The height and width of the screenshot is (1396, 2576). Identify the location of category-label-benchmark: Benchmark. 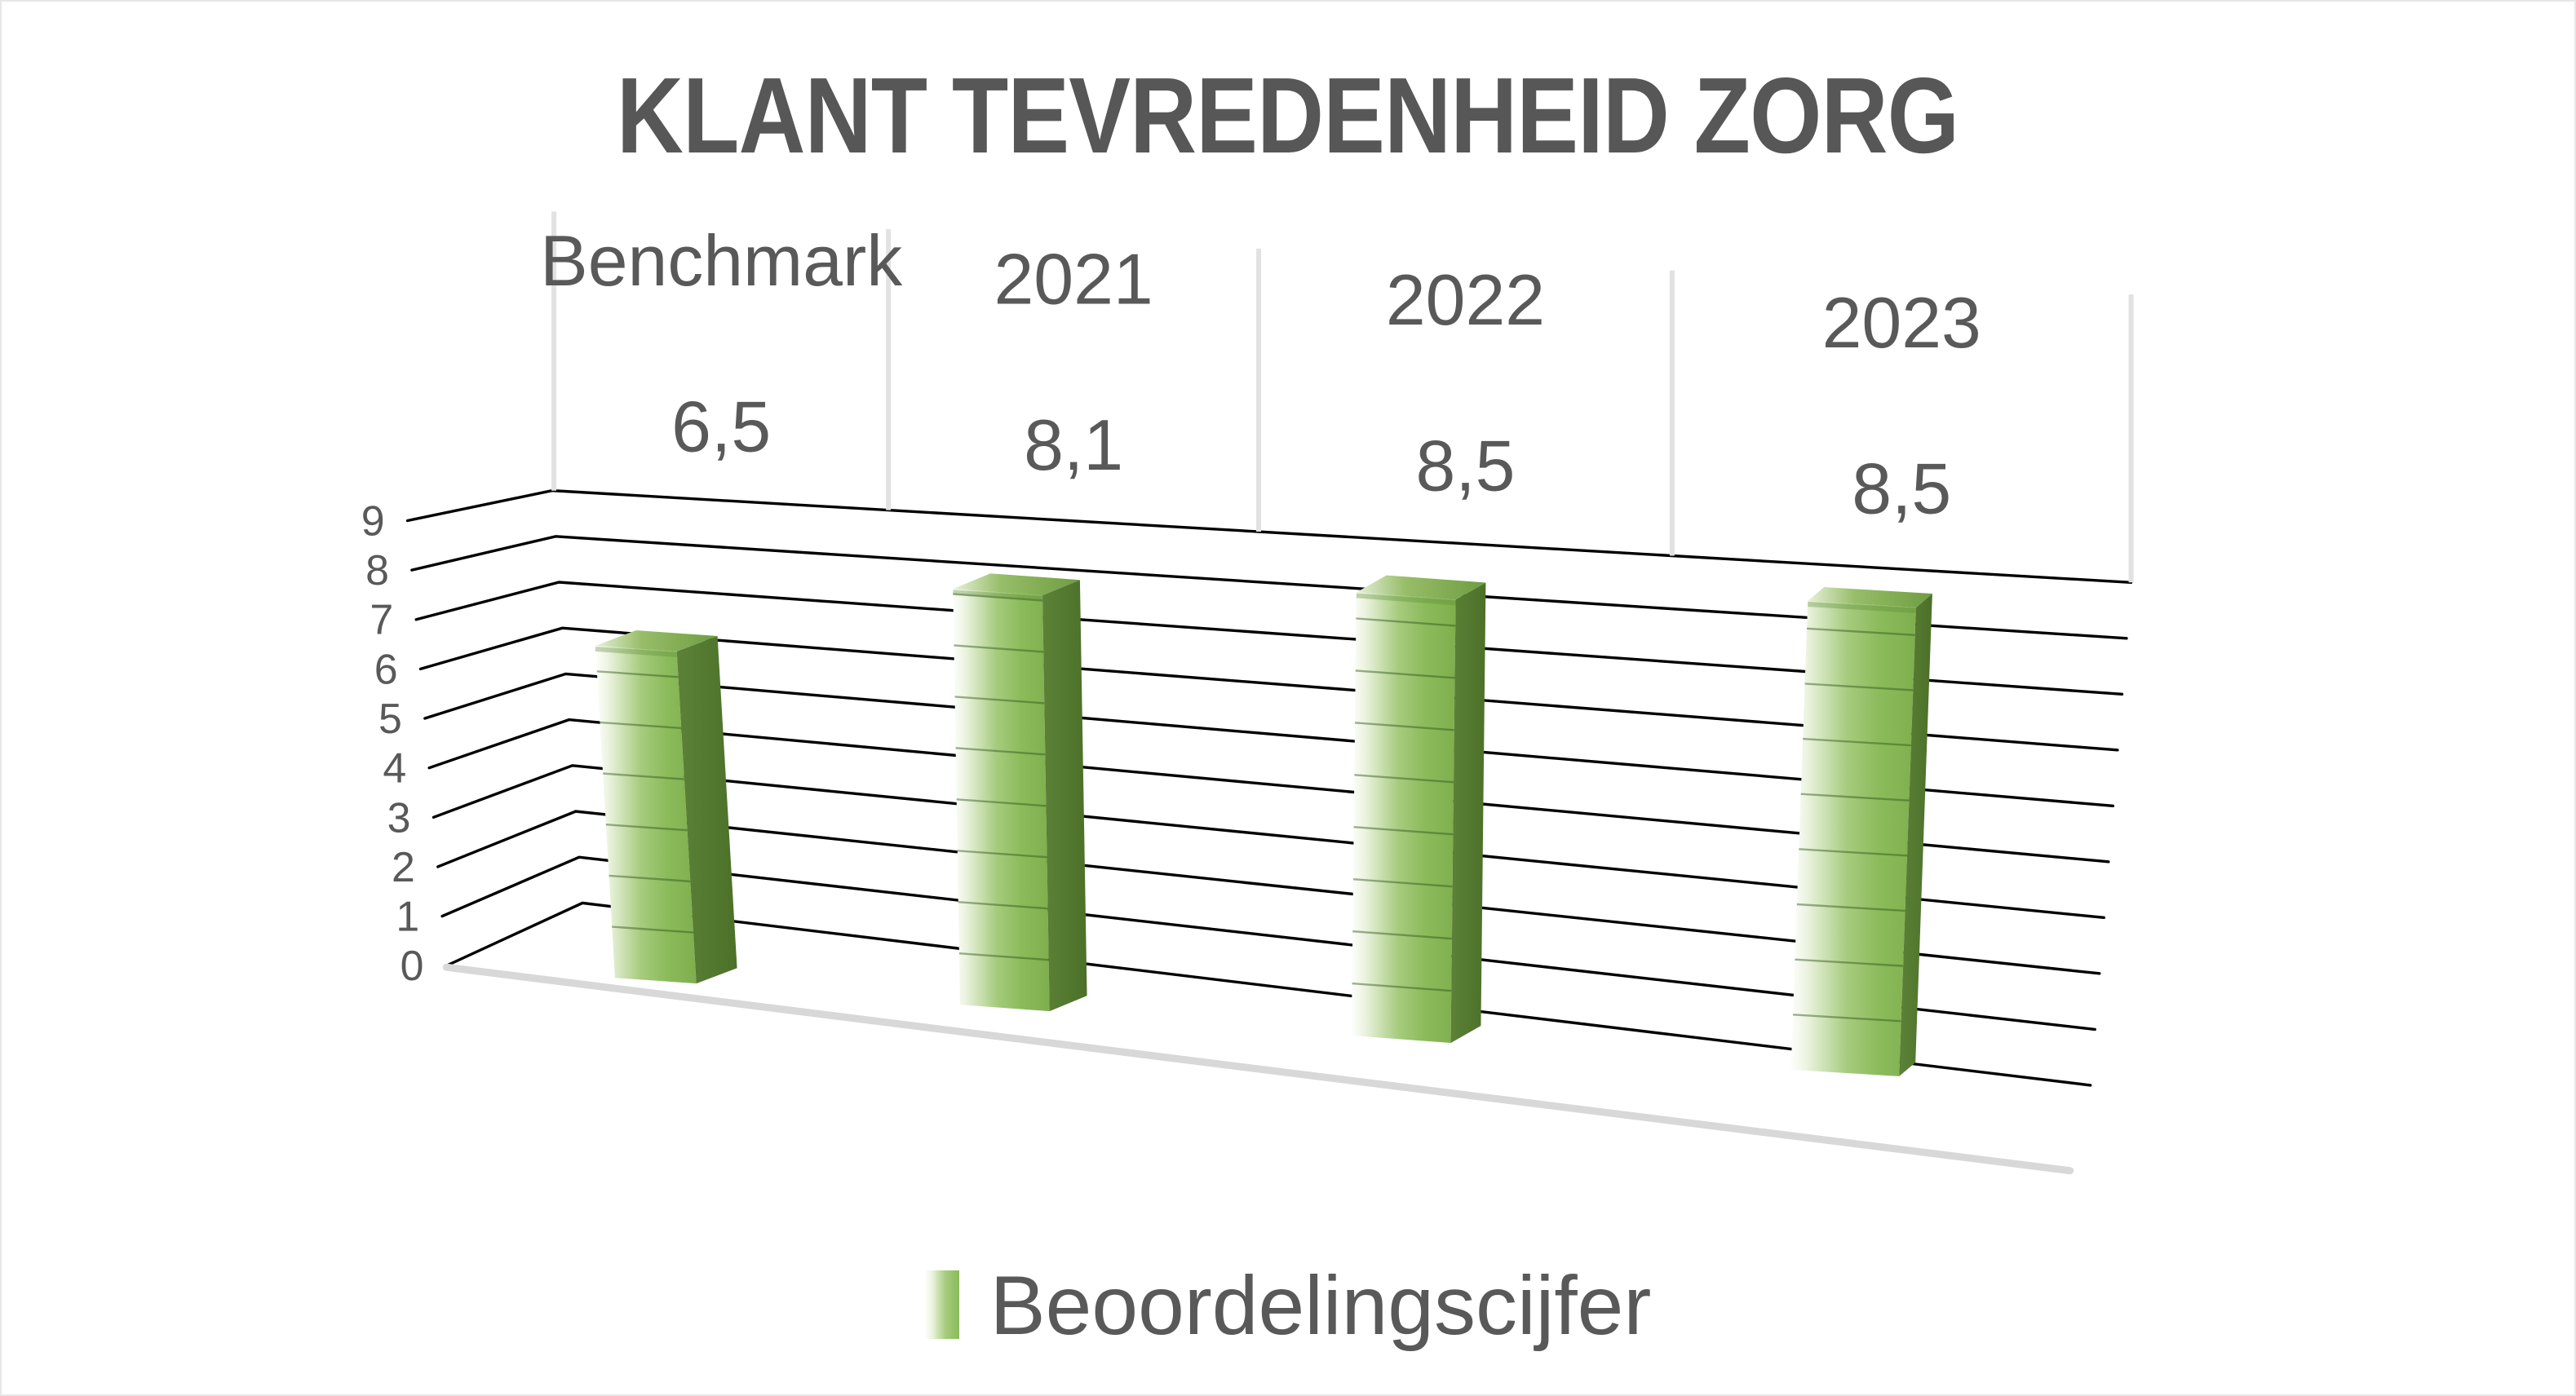
(721, 261).